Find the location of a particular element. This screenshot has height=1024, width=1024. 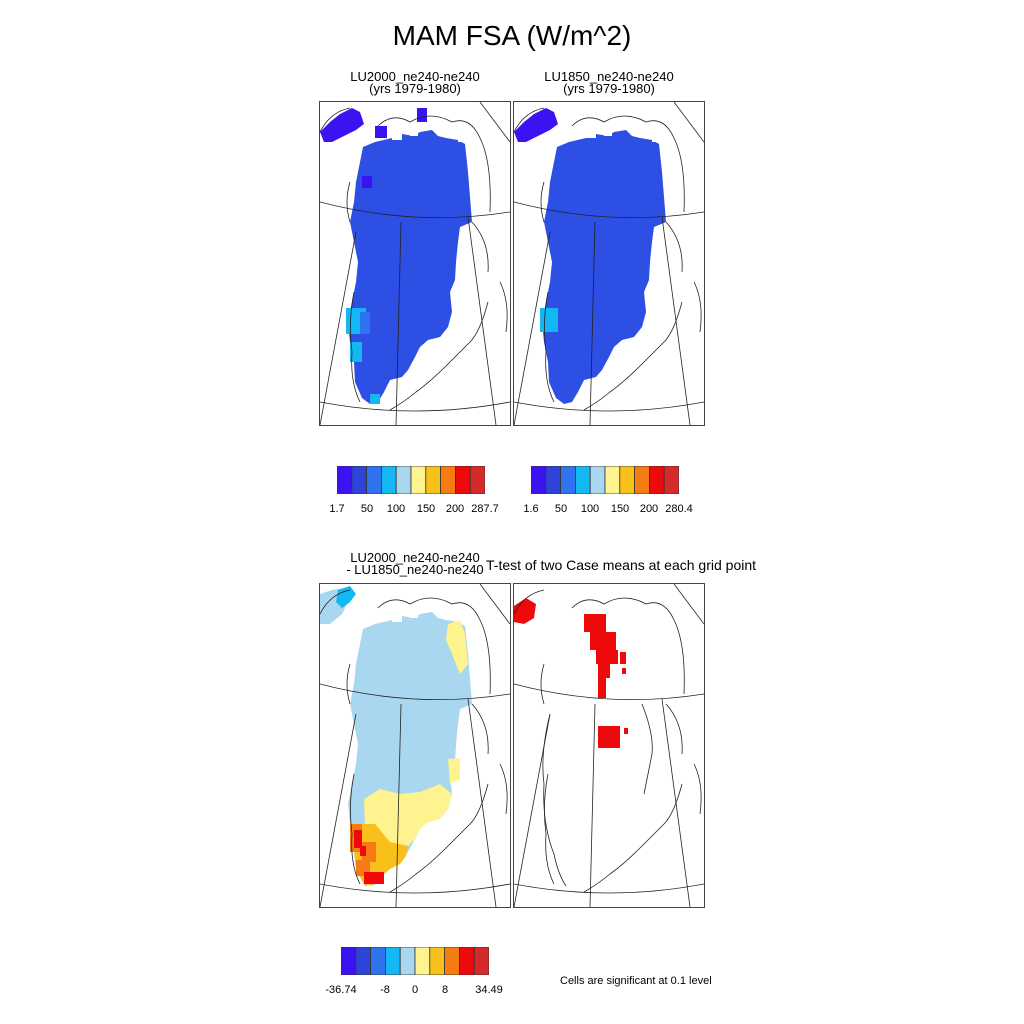

colorbar-tick-label: 1.6 is located at coordinates (531, 509).